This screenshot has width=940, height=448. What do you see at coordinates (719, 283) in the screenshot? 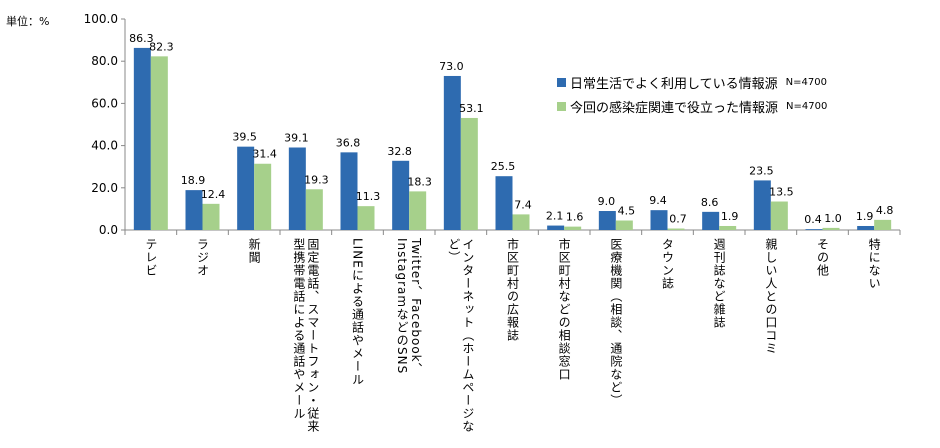
I see `x-category-label: 週刊誌など雑誌` at bounding box center [719, 283].